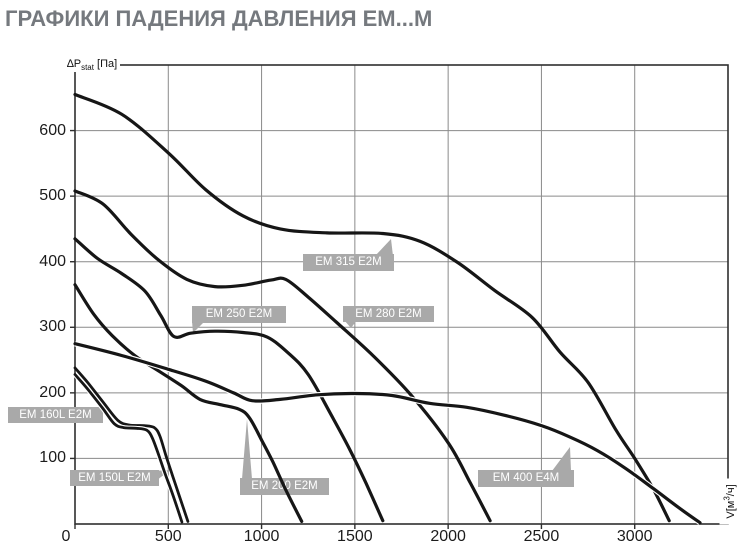 Image resolution: width=740 pixels, height=556 pixels. I want to click on series-label-em-315: EM 315 E2M, so click(348, 262).